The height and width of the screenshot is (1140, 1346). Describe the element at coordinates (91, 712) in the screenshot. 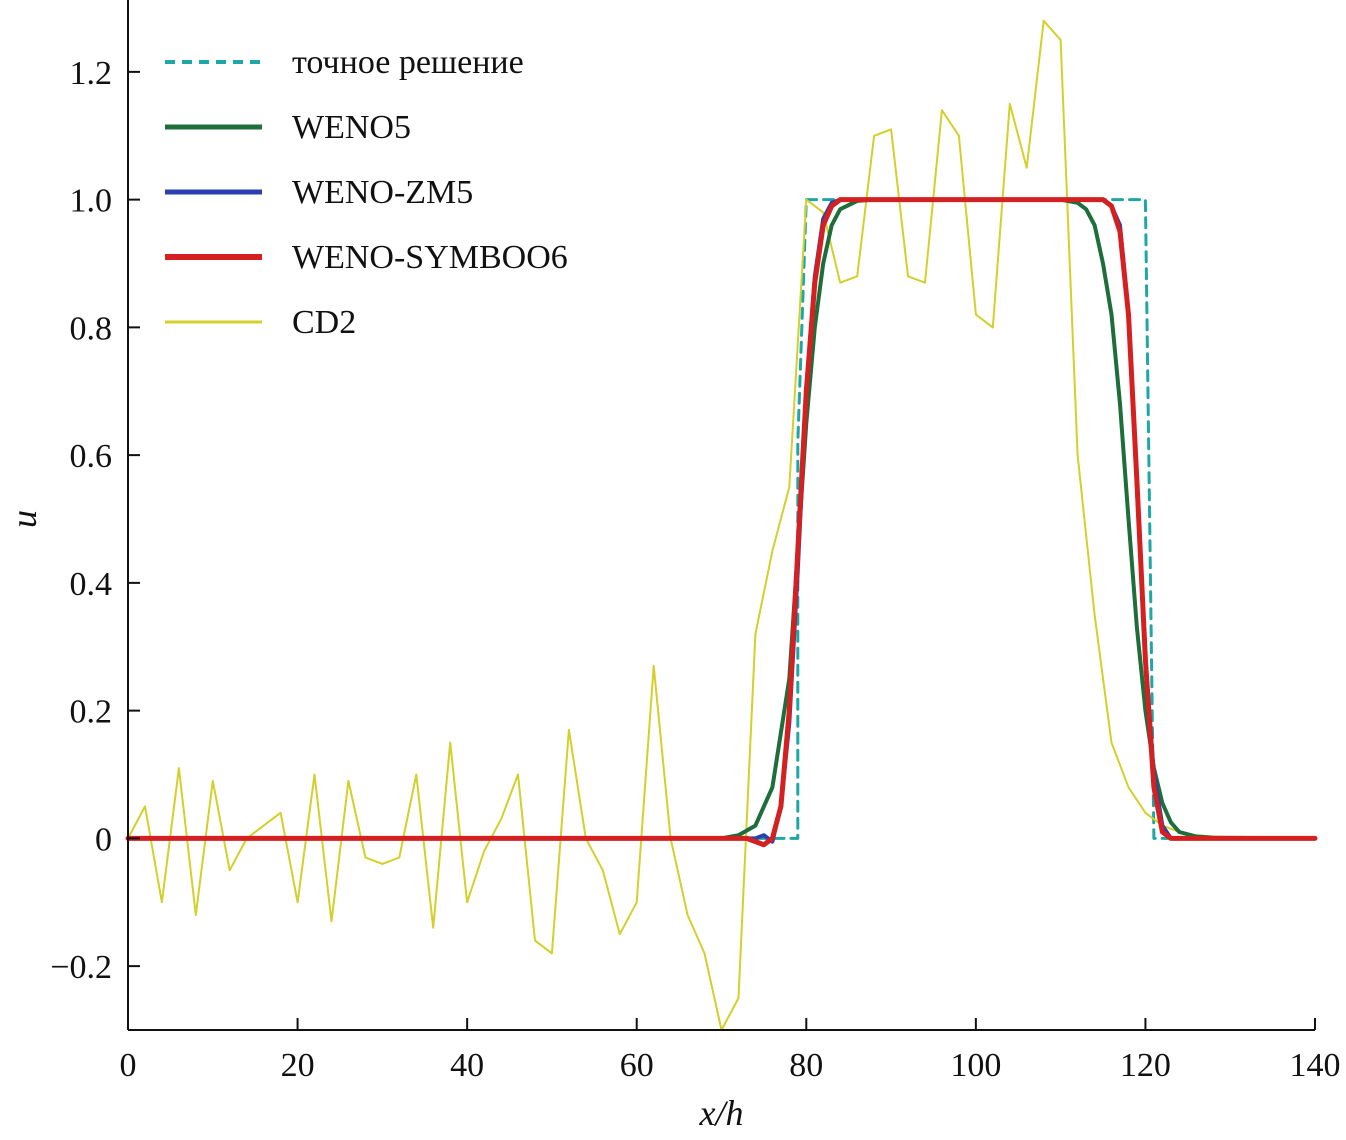

I see `y-tick-label: 0.2` at that location.